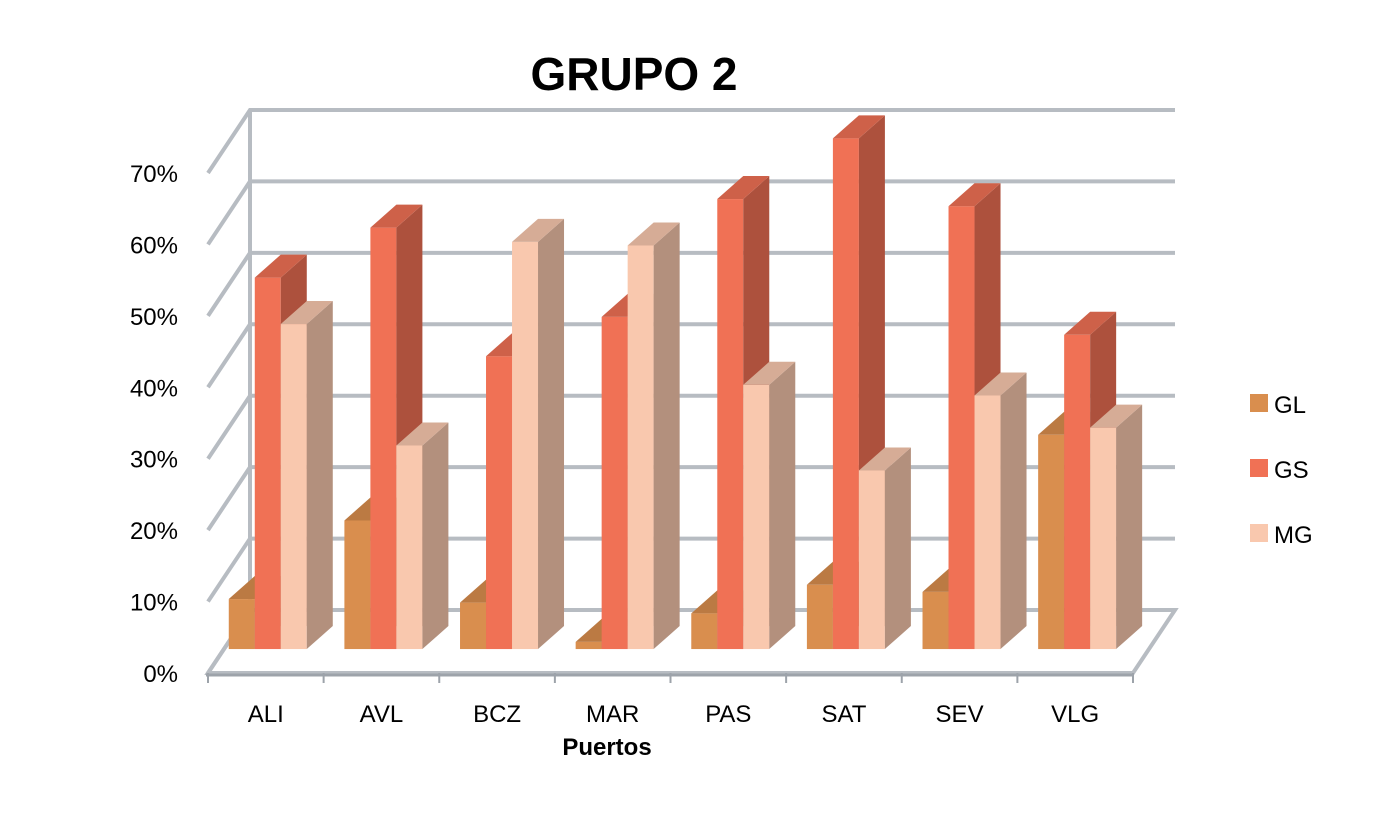 The height and width of the screenshot is (836, 1379). I want to click on bar-mg-sat, so click(884, 548).